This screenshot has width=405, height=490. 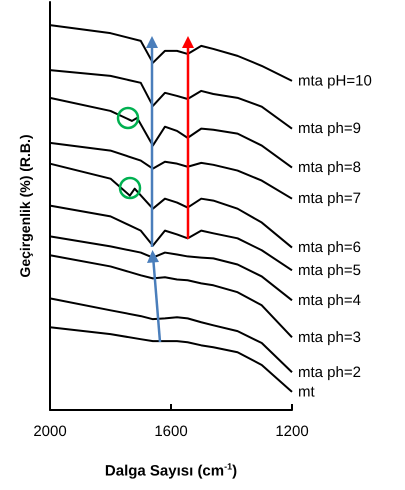 I want to click on y-axis-title: Geçirgenlik (%) (R.B.), so click(x=25, y=206).